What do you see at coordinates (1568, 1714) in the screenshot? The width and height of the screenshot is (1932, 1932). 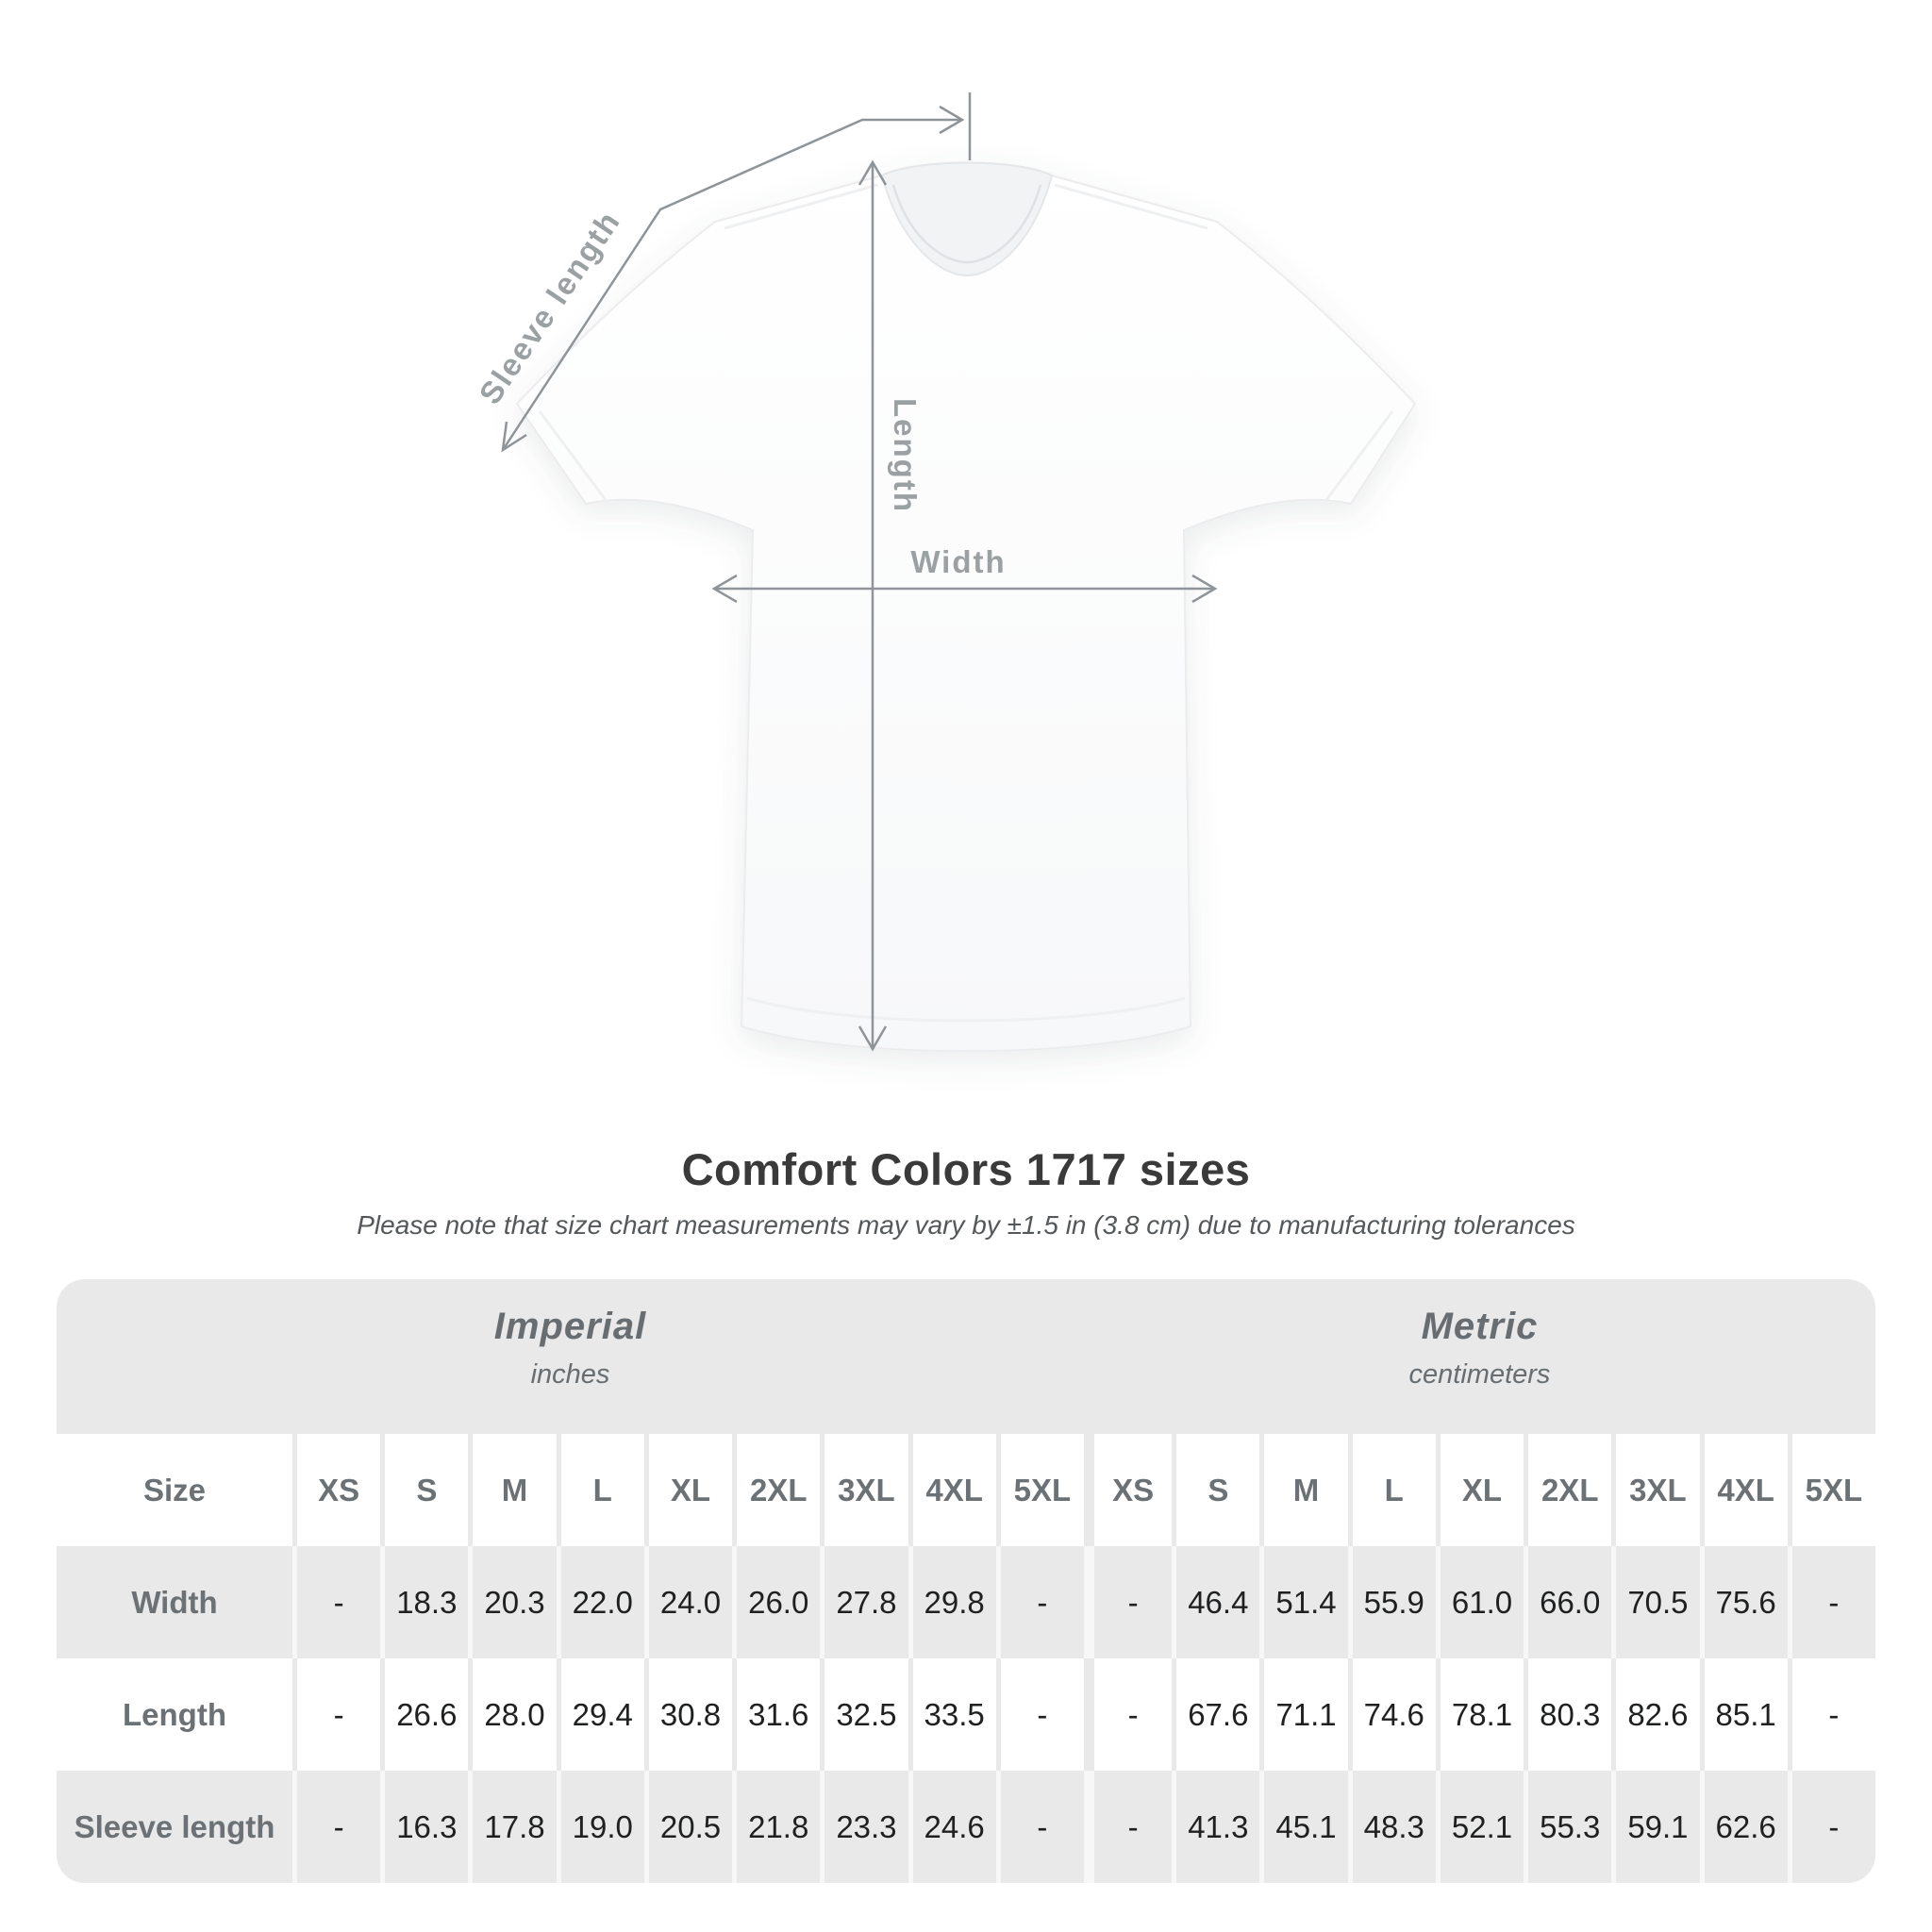 I see `measurement-cell-metric: 80.3` at bounding box center [1568, 1714].